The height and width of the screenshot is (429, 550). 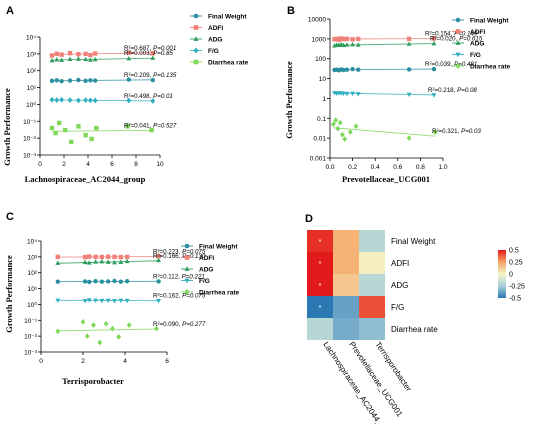 I want to click on y-tick-label: 10⁻¹, so click(x=30, y=122).